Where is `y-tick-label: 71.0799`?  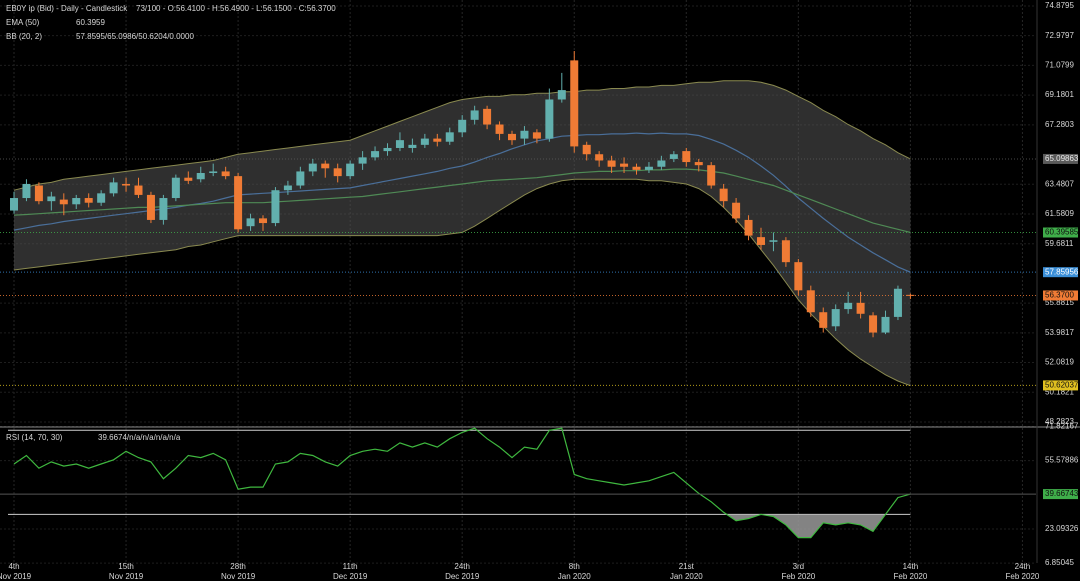
y-tick-label: 71.0799 is located at coordinates (1059, 64).